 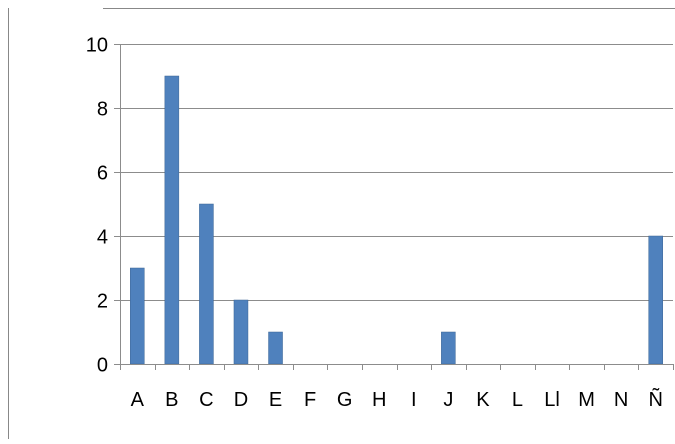 I want to click on x-tick-label: E, so click(x=275, y=400).